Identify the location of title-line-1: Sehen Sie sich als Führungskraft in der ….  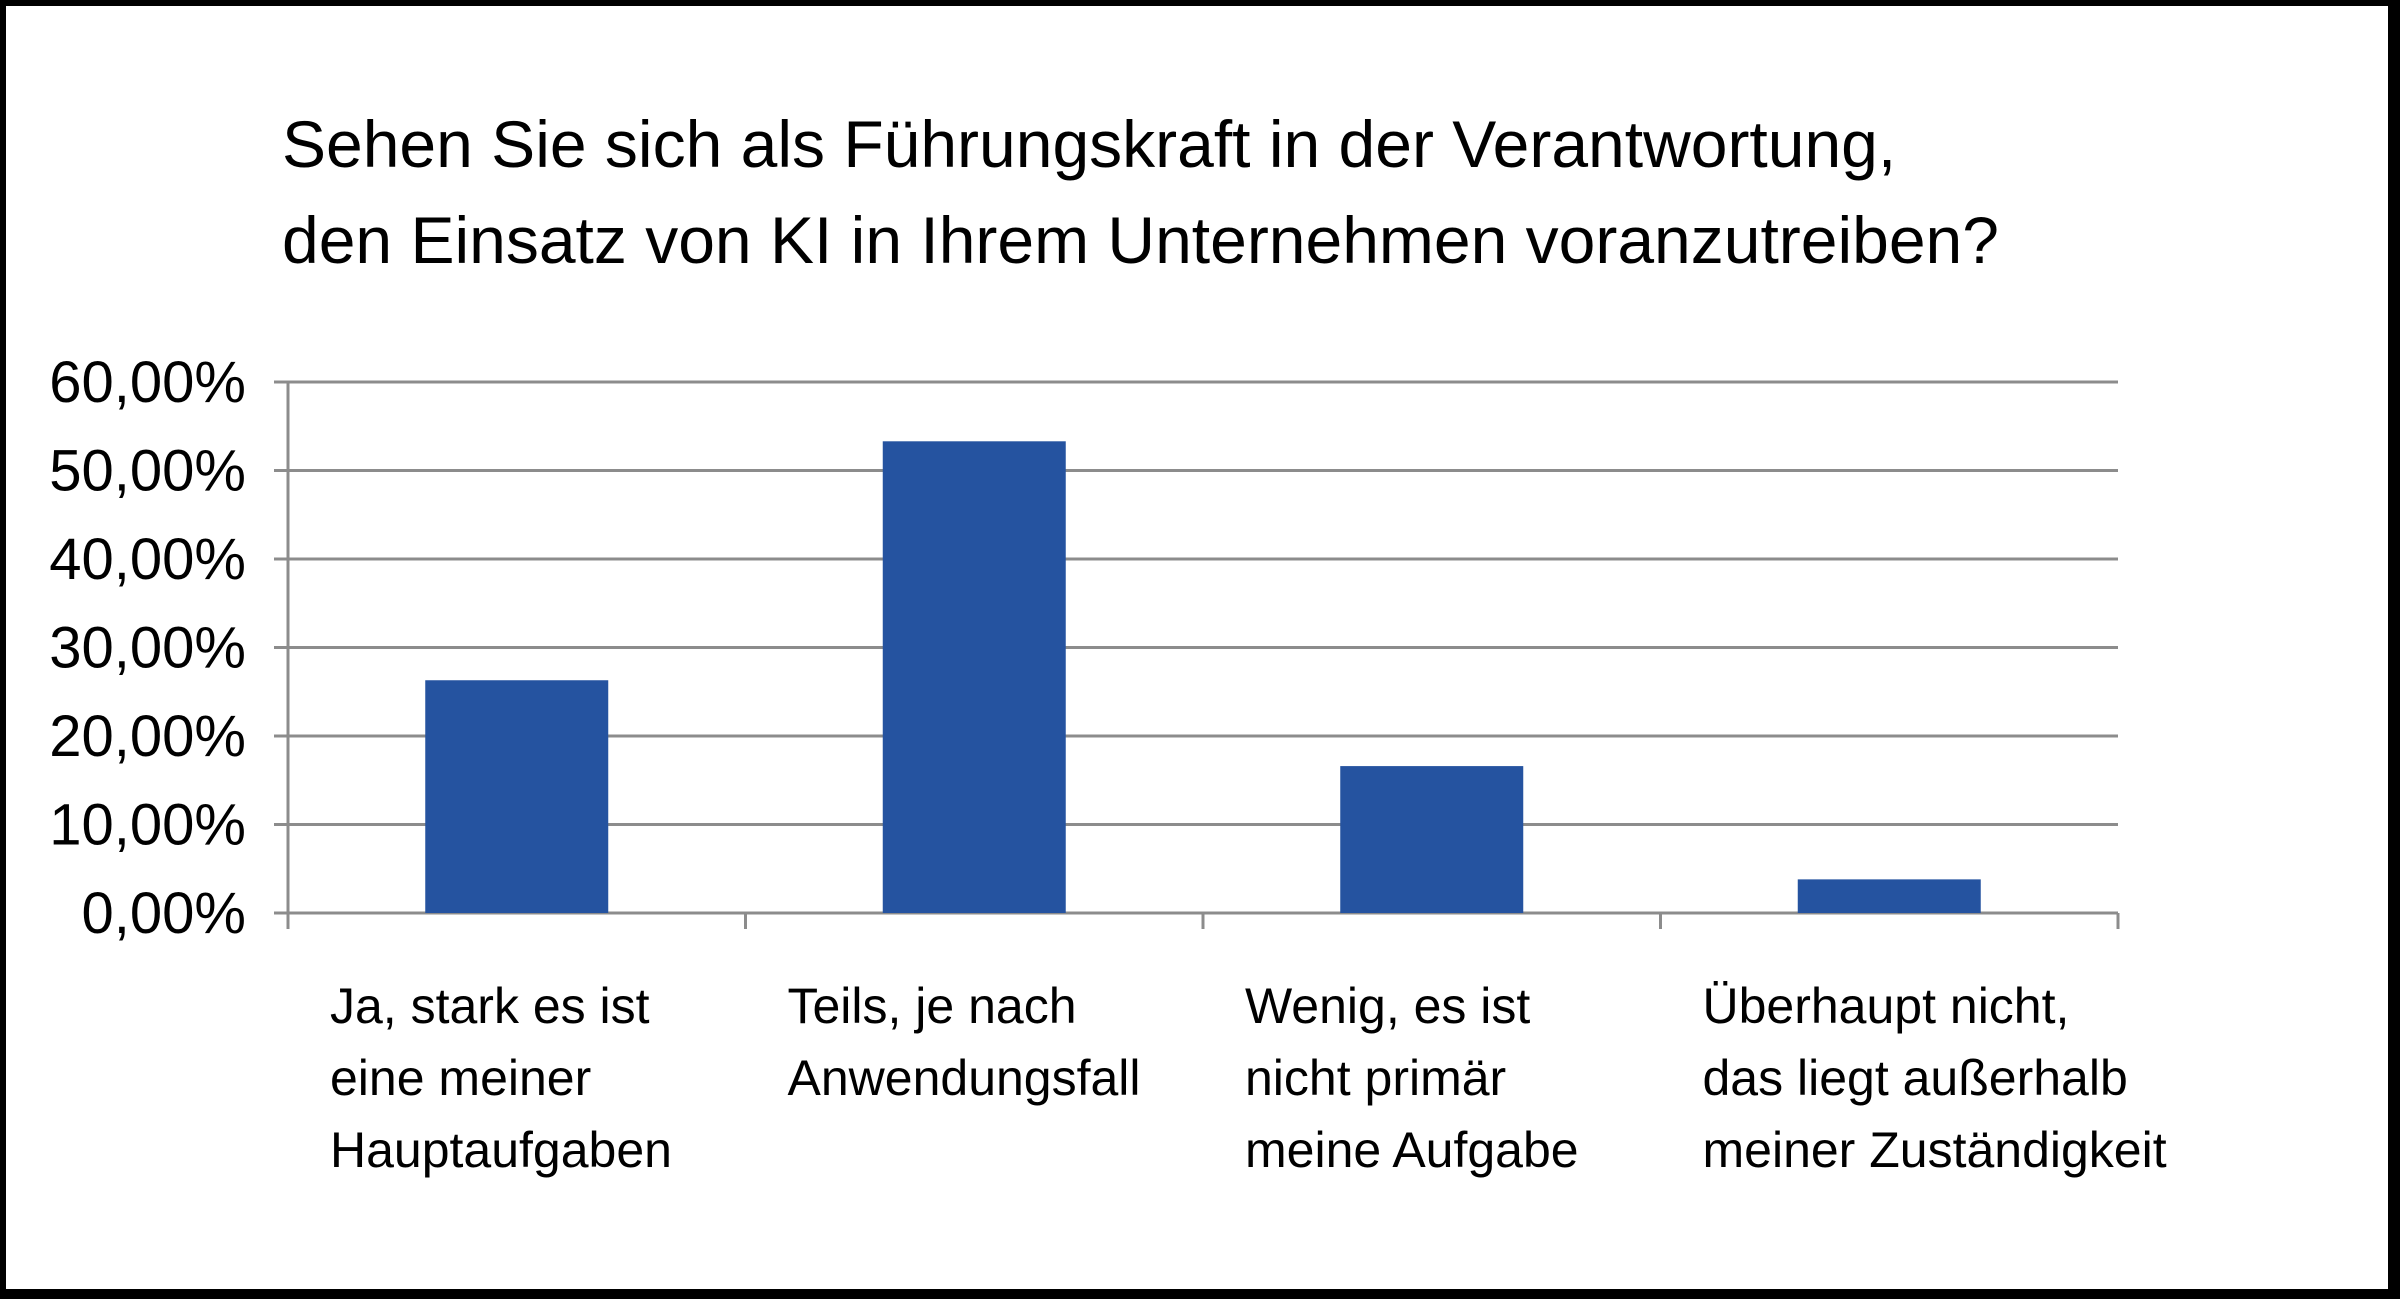
(1089, 144).